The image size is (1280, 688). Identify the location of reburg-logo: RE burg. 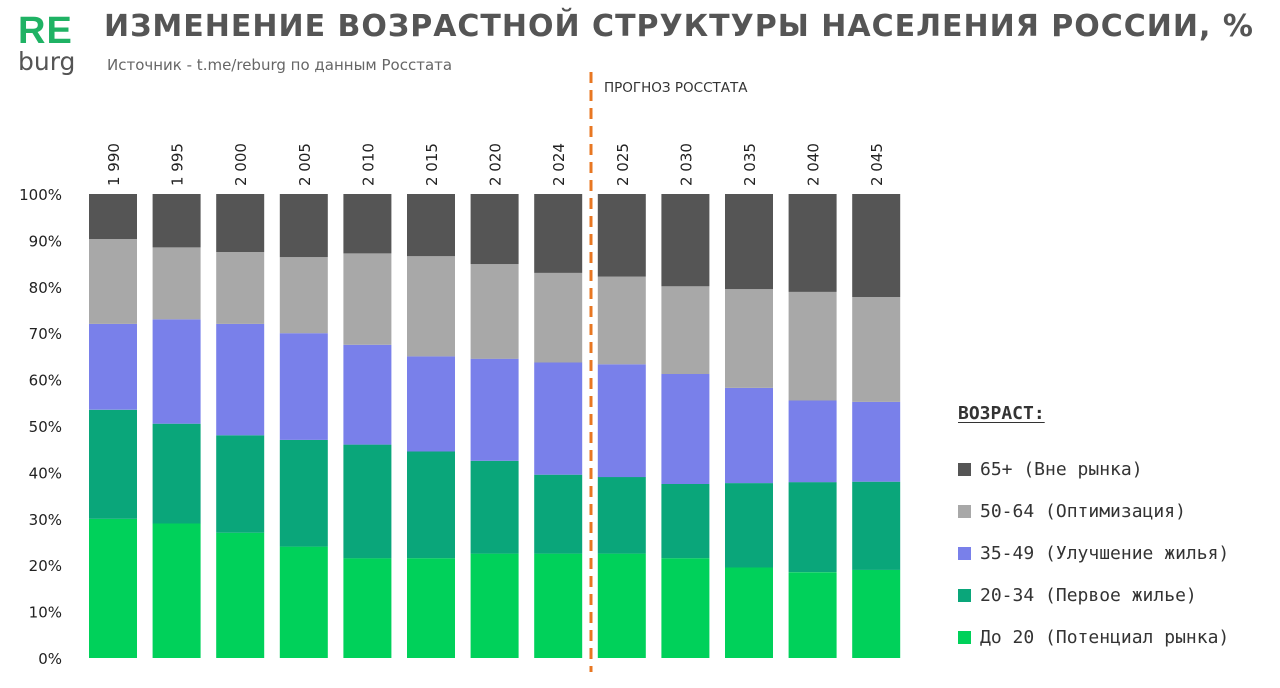
(49, 43).